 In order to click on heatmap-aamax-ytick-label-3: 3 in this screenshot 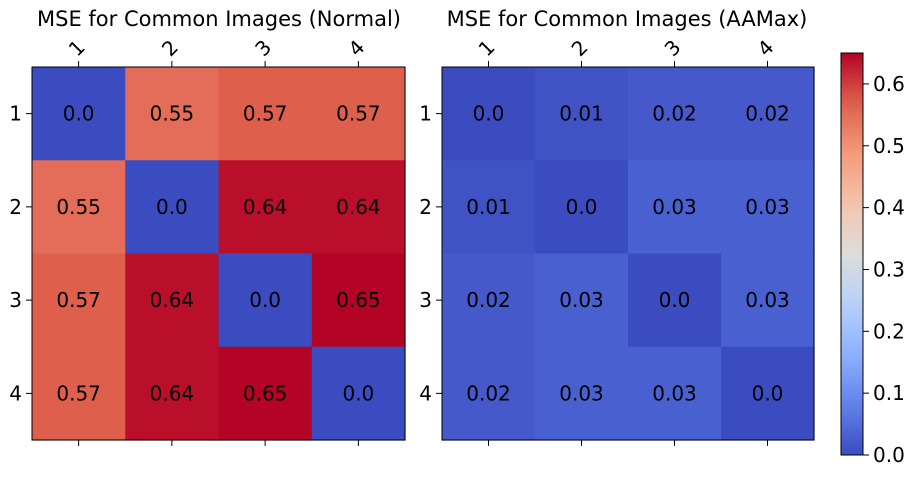, I will do `click(425, 300)`.